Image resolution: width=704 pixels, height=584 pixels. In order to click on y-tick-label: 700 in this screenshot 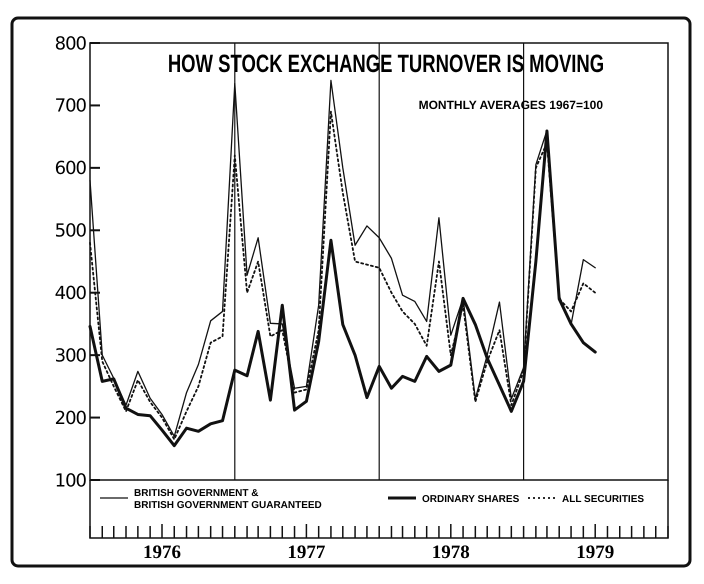, I will do `click(70, 106)`.